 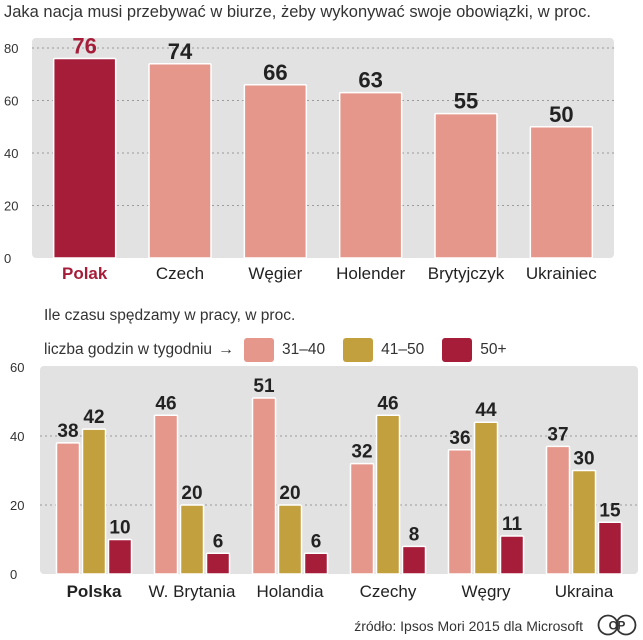 I want to click on x-category-label: Brytyjczyk, so click(x=466, y=273).